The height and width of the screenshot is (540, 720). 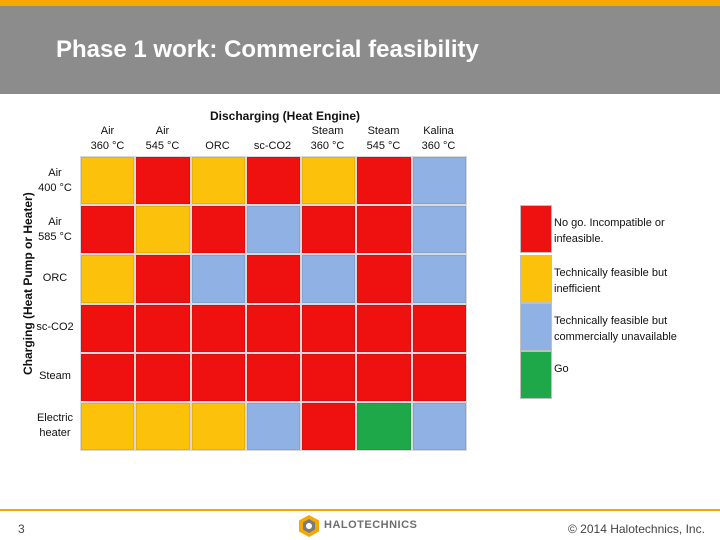 I want to click on row-header: ORC, so click(x=55, y=278).